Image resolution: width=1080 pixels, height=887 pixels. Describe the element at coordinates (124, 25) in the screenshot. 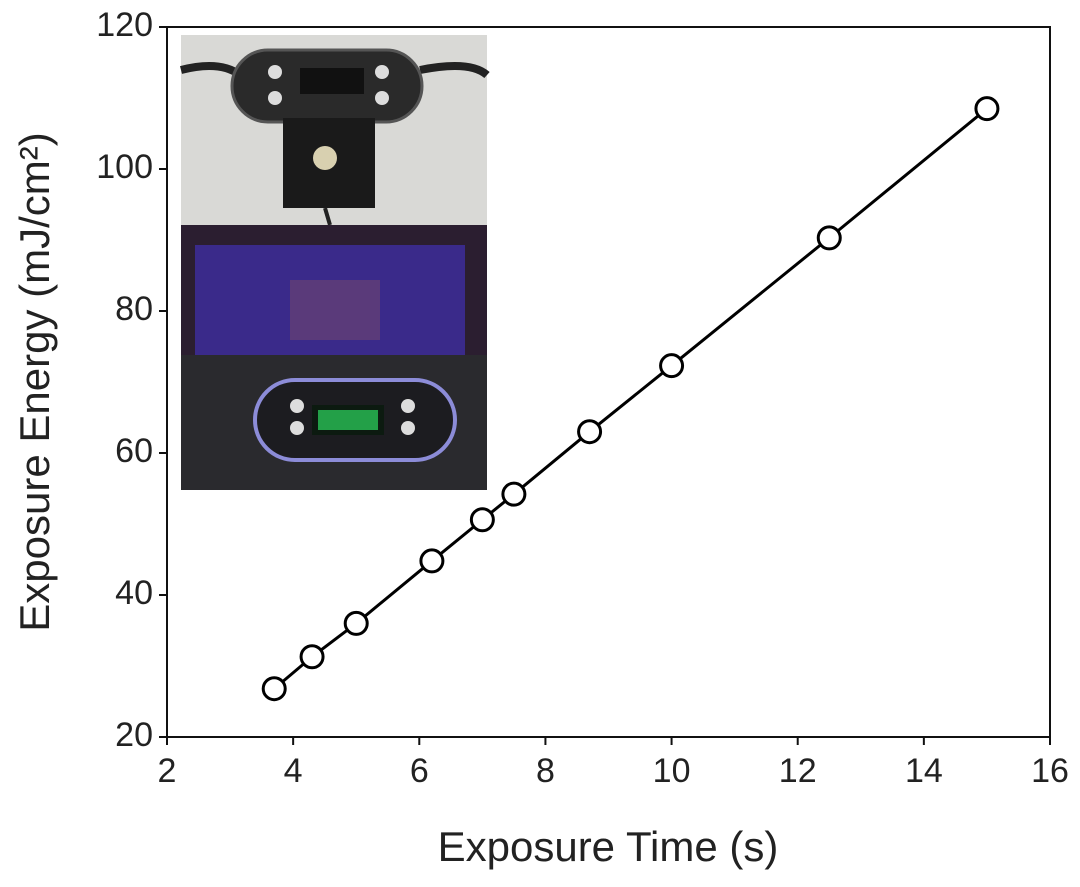

I see `y-tick-label: 120` at that location.